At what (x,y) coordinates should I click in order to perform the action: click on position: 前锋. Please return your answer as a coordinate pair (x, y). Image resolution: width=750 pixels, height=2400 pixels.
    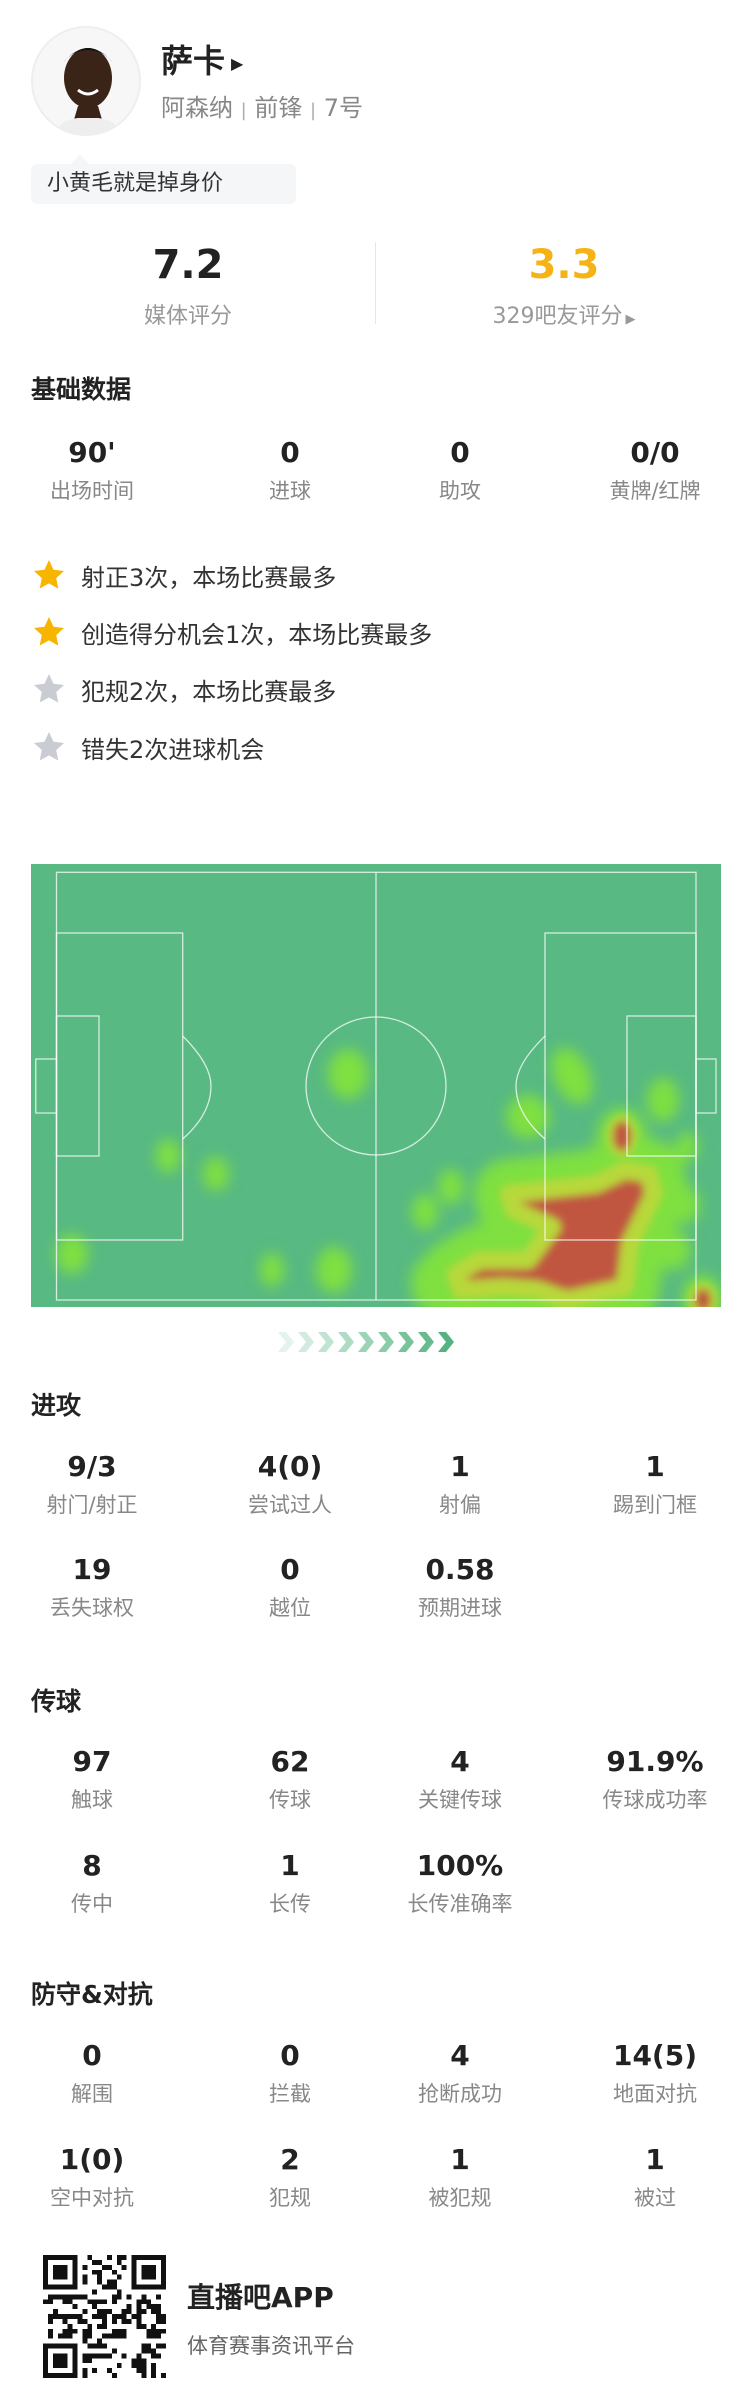
    Looking at the image, I should click on (278, 108).